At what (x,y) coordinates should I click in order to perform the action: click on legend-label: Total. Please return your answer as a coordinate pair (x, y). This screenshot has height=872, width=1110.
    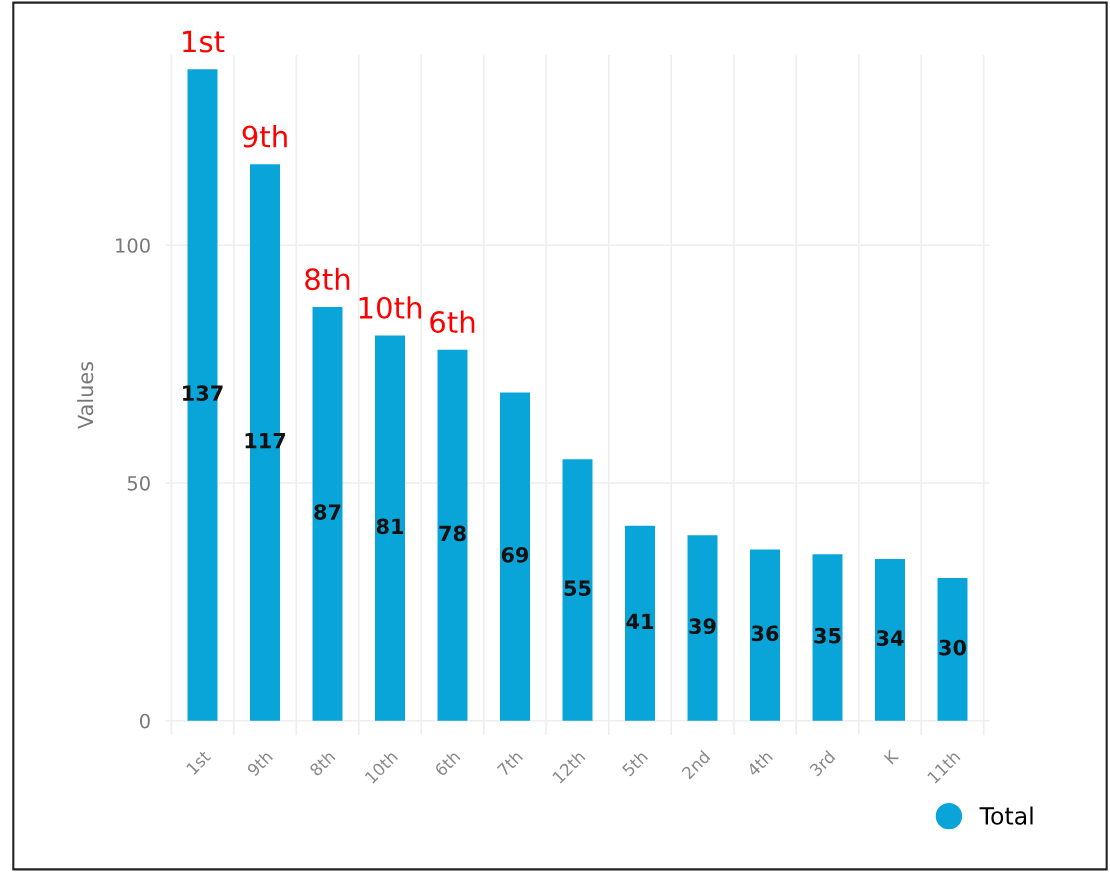
    Looking at the image, I should click on (1006, 815).